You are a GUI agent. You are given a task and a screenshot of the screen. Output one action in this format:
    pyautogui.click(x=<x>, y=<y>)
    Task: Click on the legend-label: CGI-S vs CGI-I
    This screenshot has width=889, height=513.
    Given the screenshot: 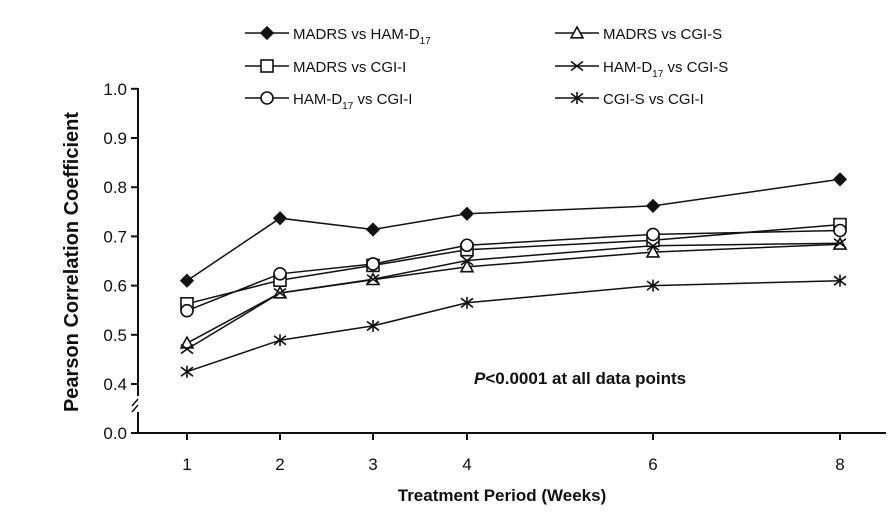 What is the action you would take?
    pyautogui.click(x=653, y=99)
    